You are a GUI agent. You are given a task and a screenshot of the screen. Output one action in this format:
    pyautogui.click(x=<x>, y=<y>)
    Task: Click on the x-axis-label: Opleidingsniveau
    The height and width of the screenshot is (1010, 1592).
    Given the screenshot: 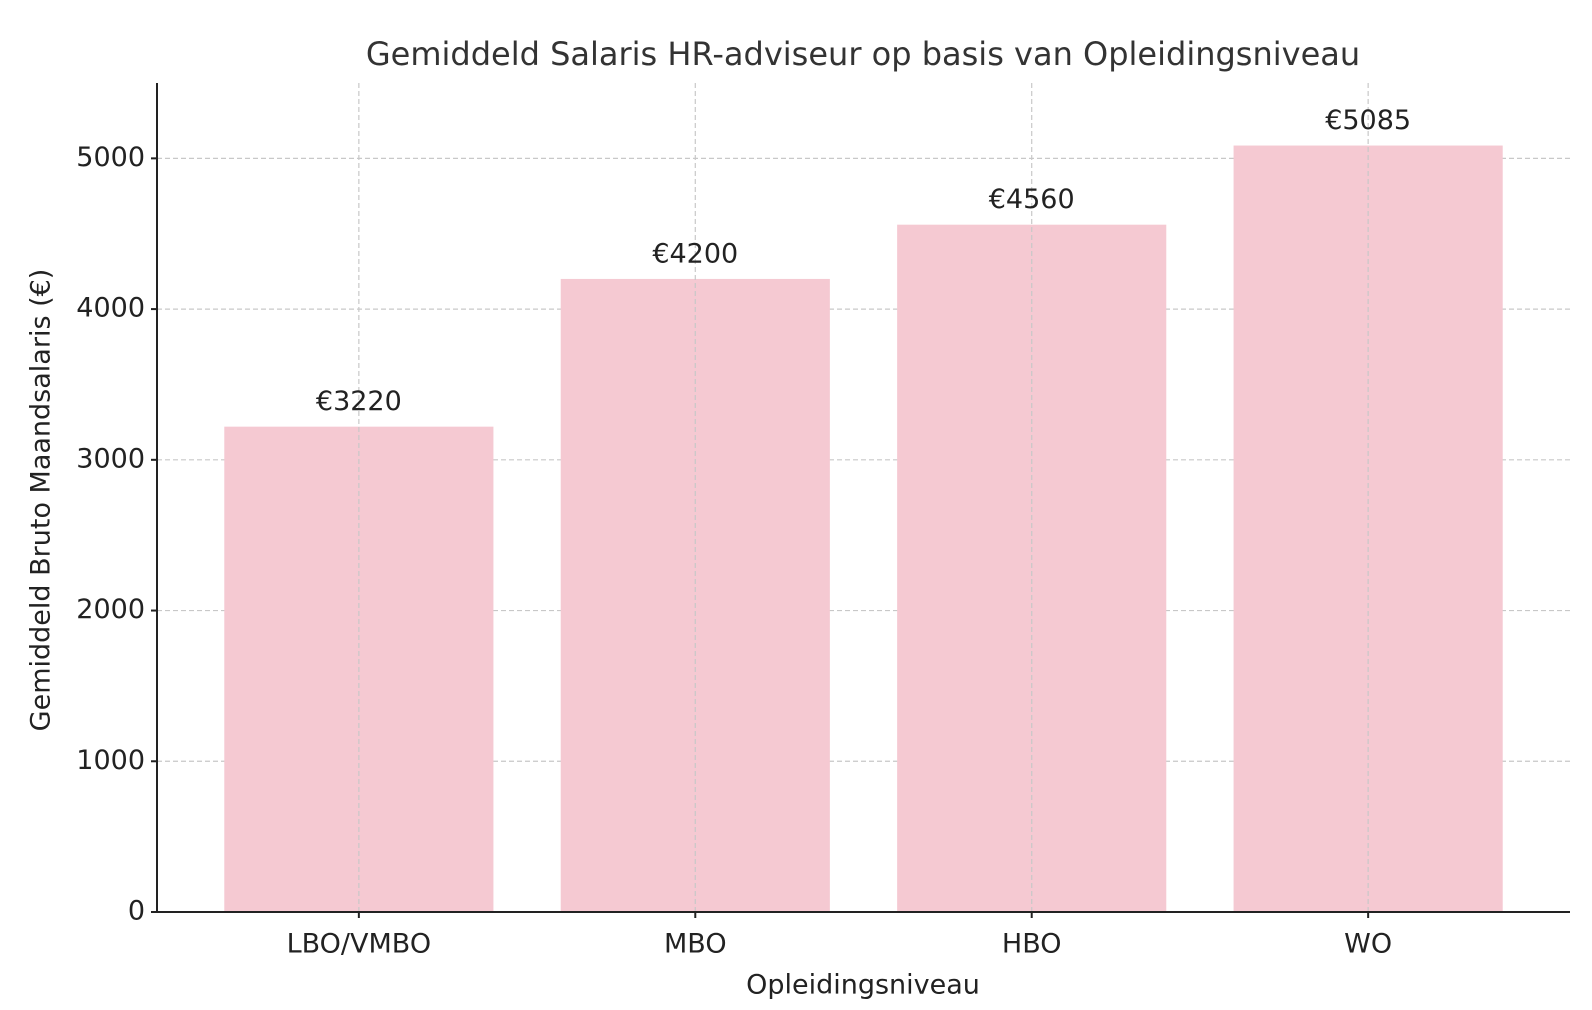 What is the action you would take?
    pyautogui.click(x=863, y=985)
    